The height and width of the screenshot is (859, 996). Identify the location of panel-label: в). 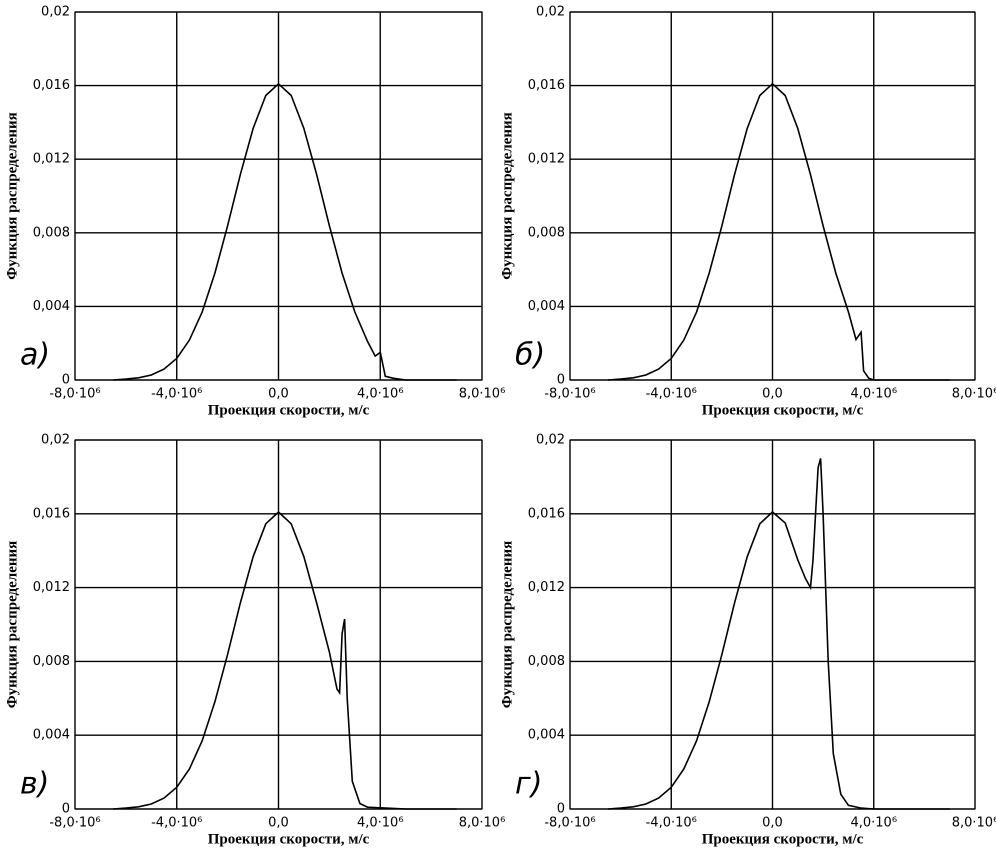
(34, 784).